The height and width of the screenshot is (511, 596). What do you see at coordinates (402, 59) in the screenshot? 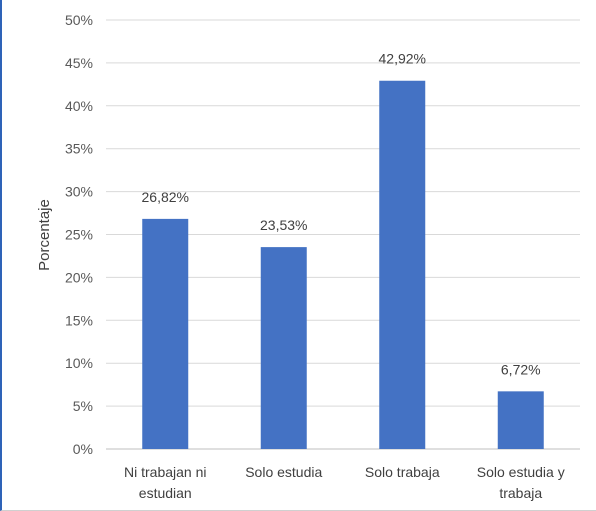
I see `data-label: 42,92%` at bounding box center [402, 59].